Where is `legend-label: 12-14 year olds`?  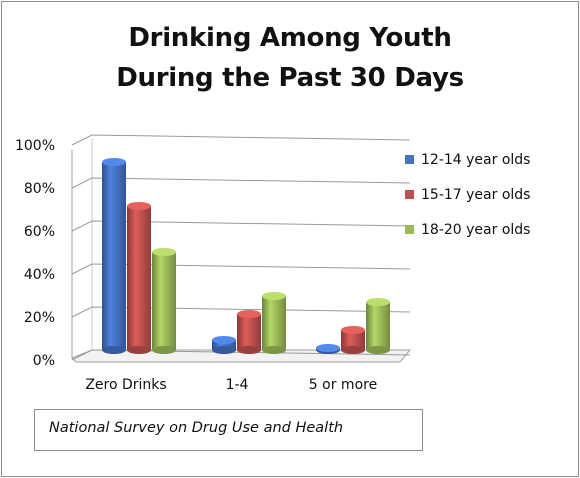
legend-label: 12-14 year olds is located at coordinates (476, 160).